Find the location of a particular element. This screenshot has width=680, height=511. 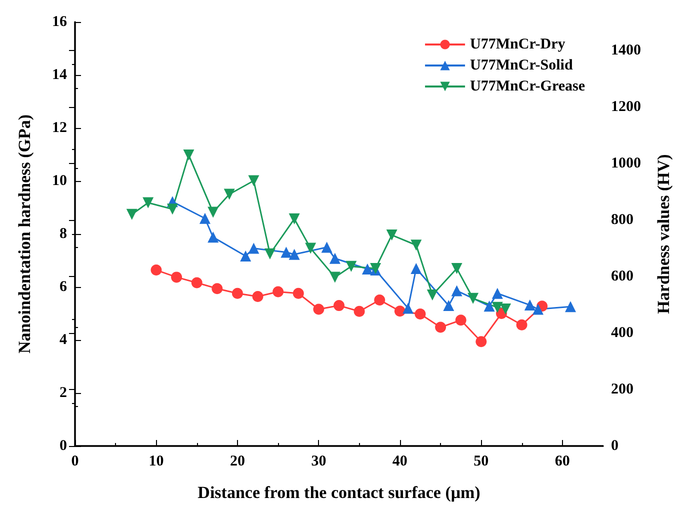

y2-axis-title: Hardness values (HV) is located at coordinates (663, 234).